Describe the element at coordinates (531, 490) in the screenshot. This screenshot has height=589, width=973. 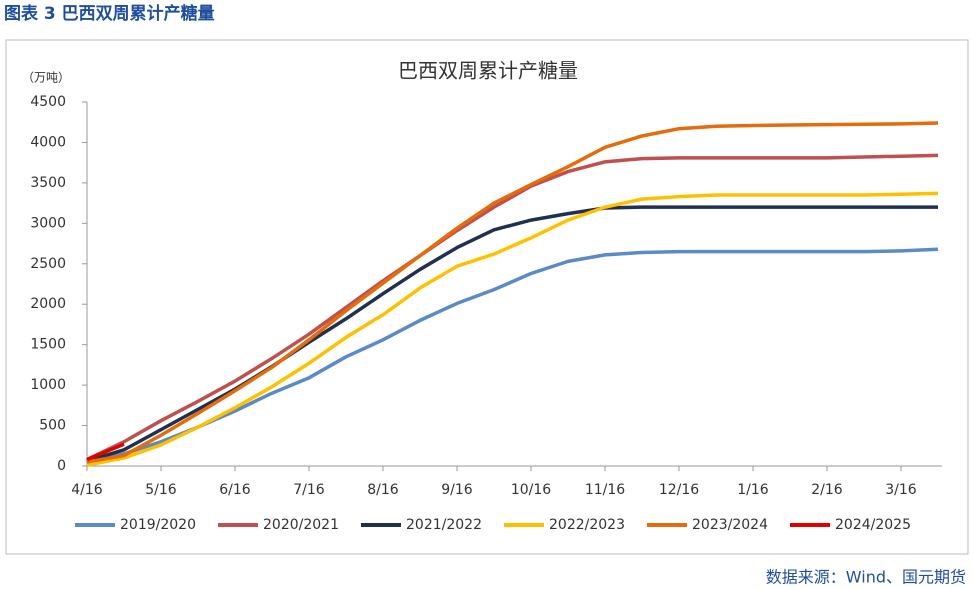
I see `x-tick-label: 10/16` at that location.